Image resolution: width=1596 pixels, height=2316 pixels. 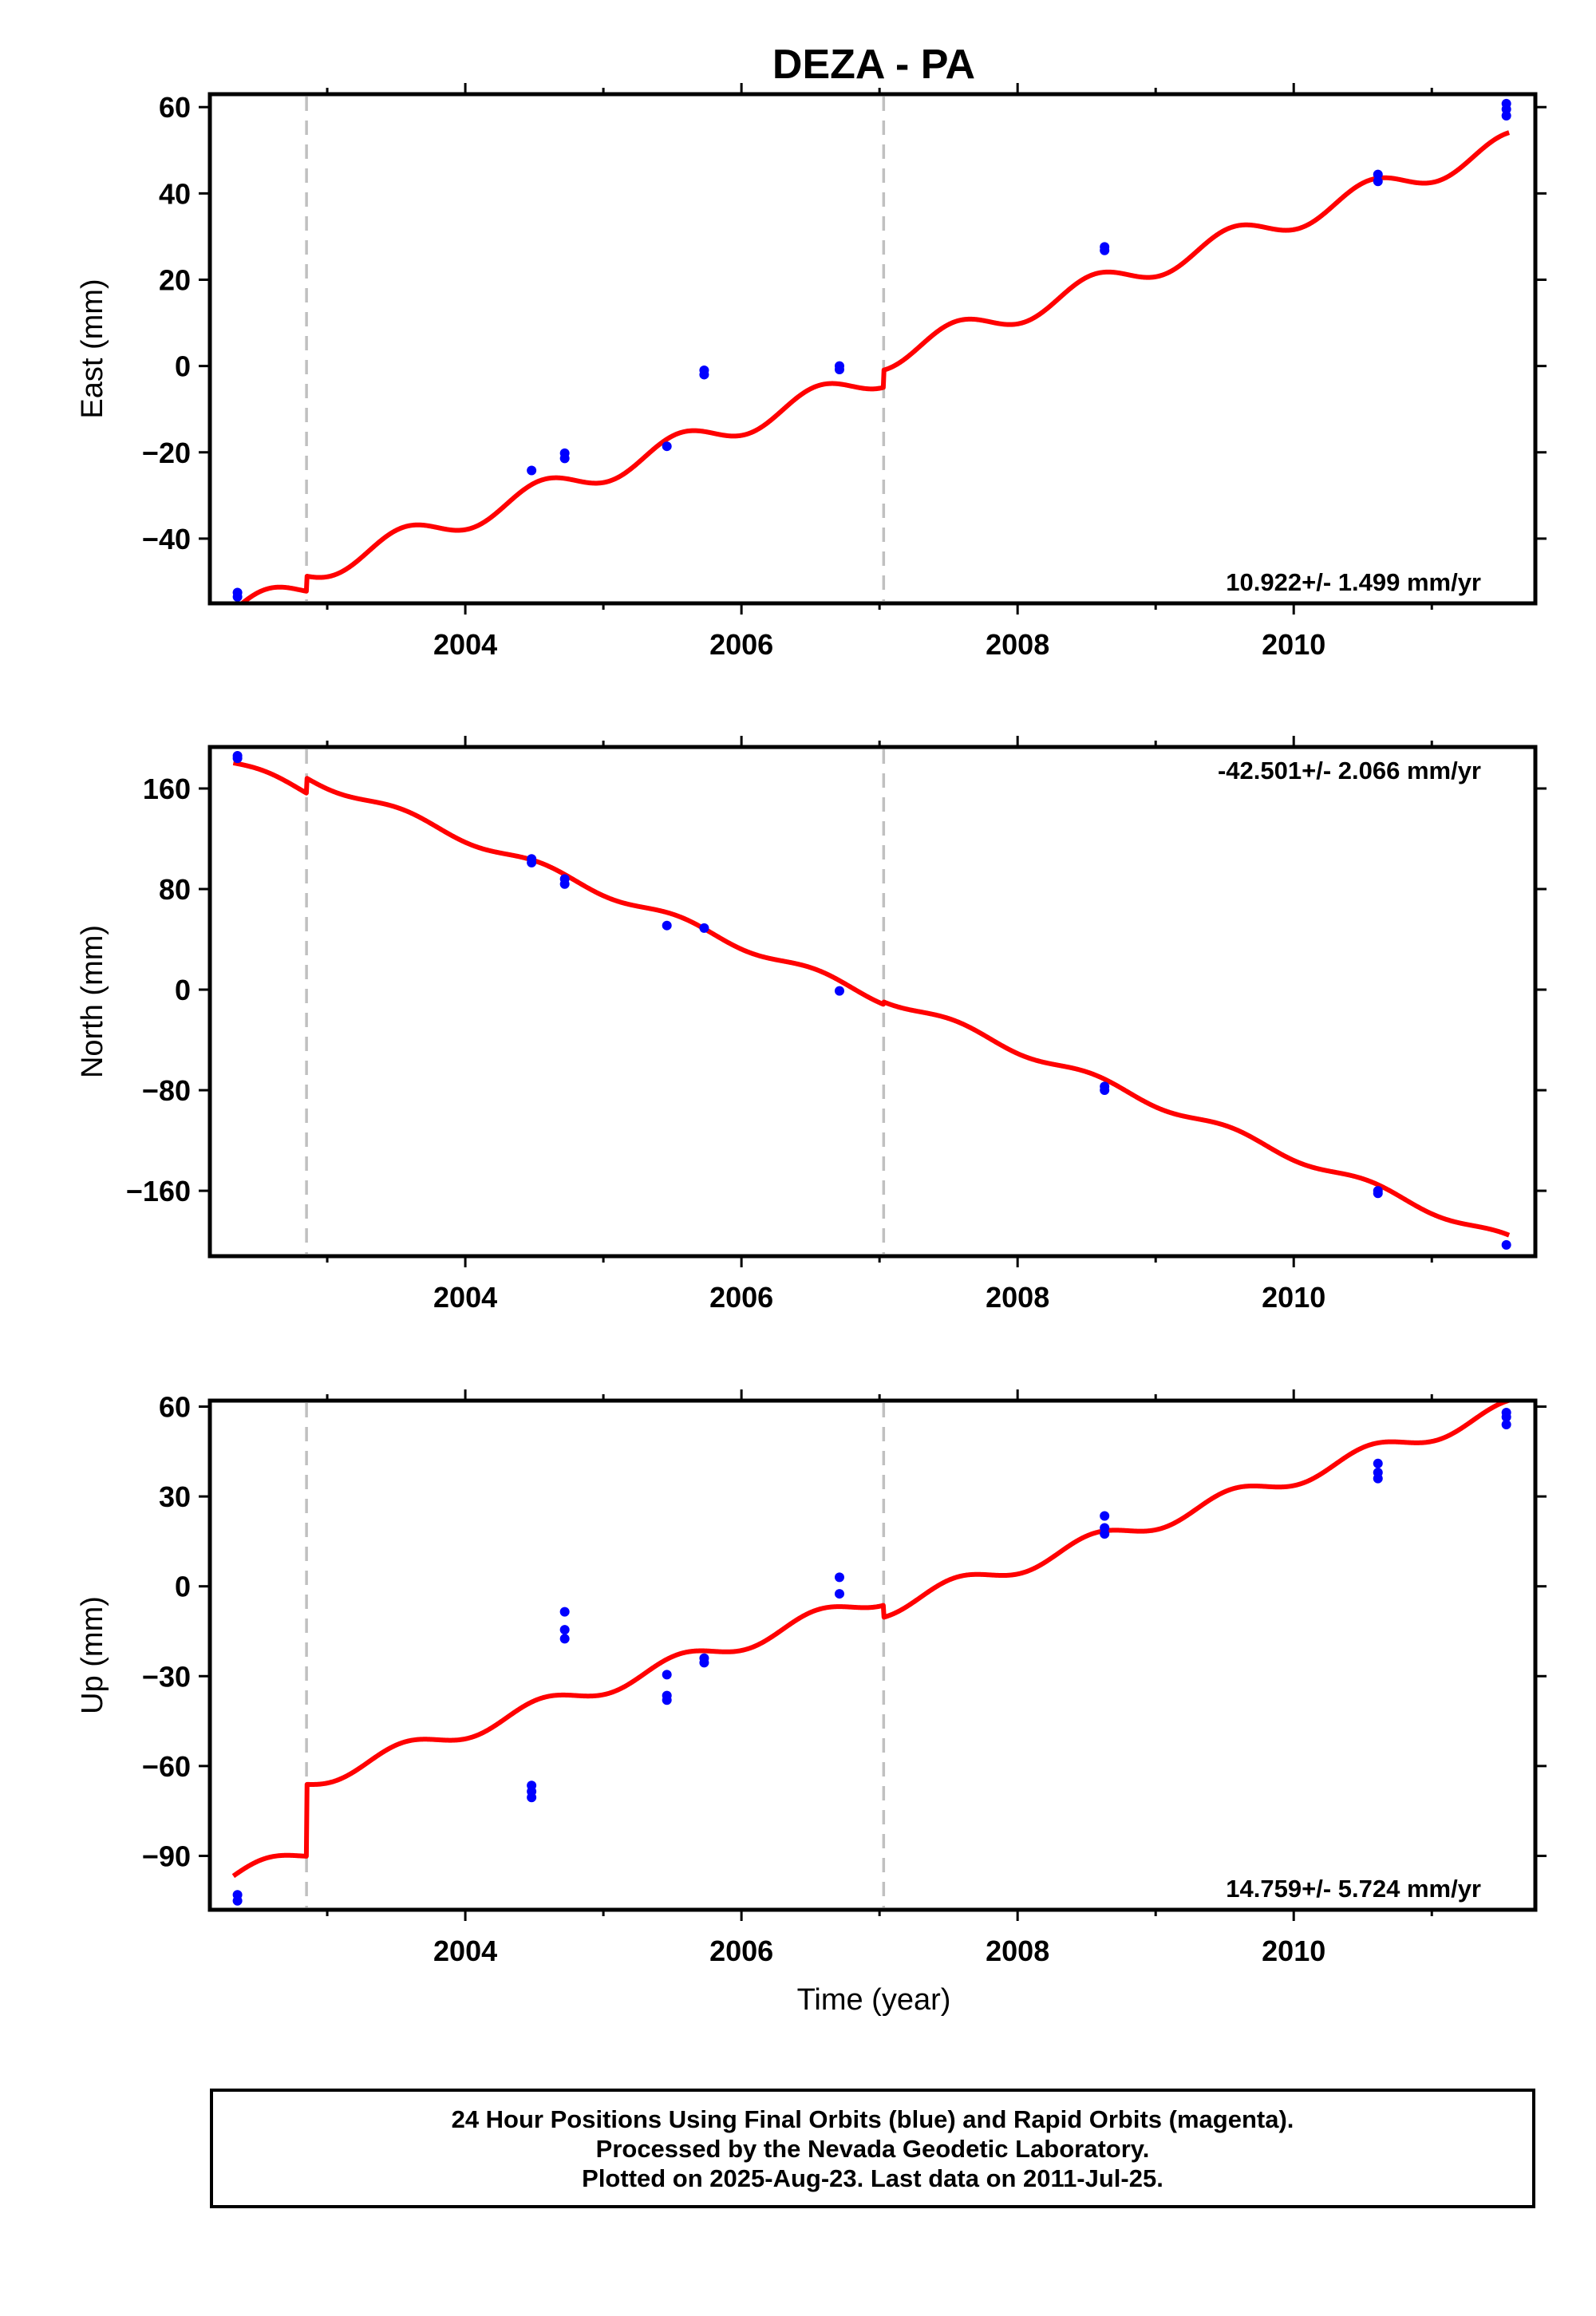 I want to click on north-y-tick-label: 160, so click(x=167, y=789).